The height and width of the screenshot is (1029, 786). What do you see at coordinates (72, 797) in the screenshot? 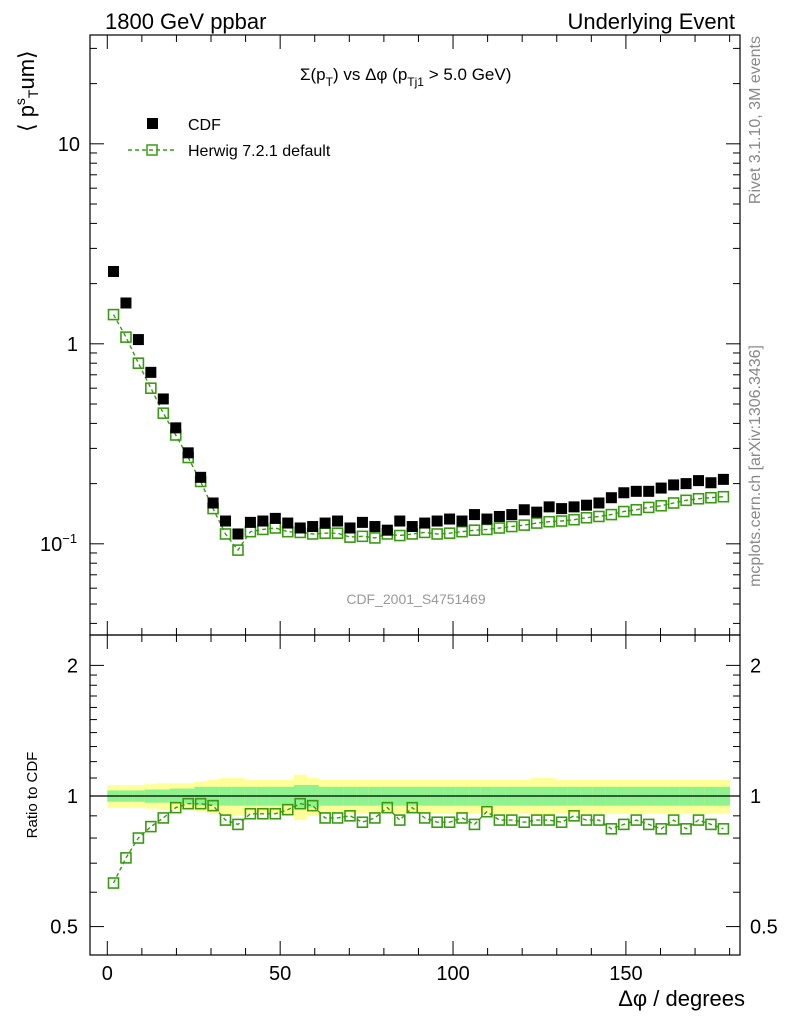
I see `ratio-y-tick-label: 1` at bounding box center [72, 797].